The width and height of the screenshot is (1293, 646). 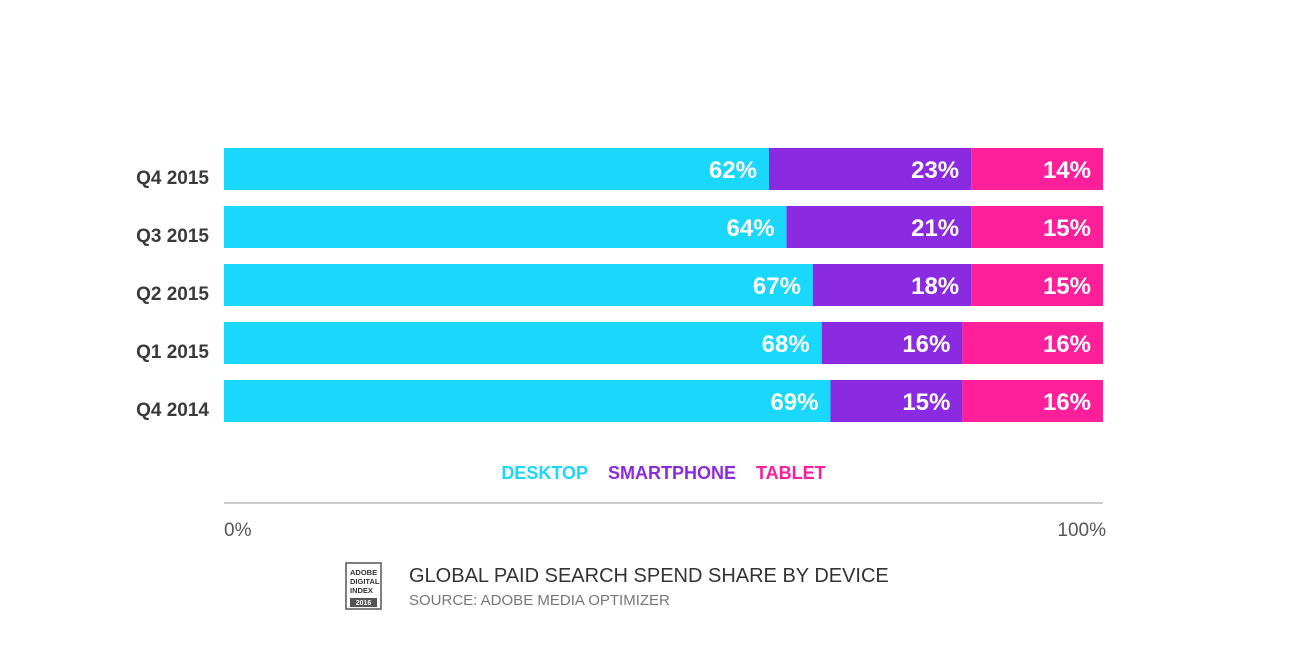 What do you see at coordinates (935, 228) in the screenshot?
I see `data-label-smartphone: 21%` at bounding box center [935, 228].